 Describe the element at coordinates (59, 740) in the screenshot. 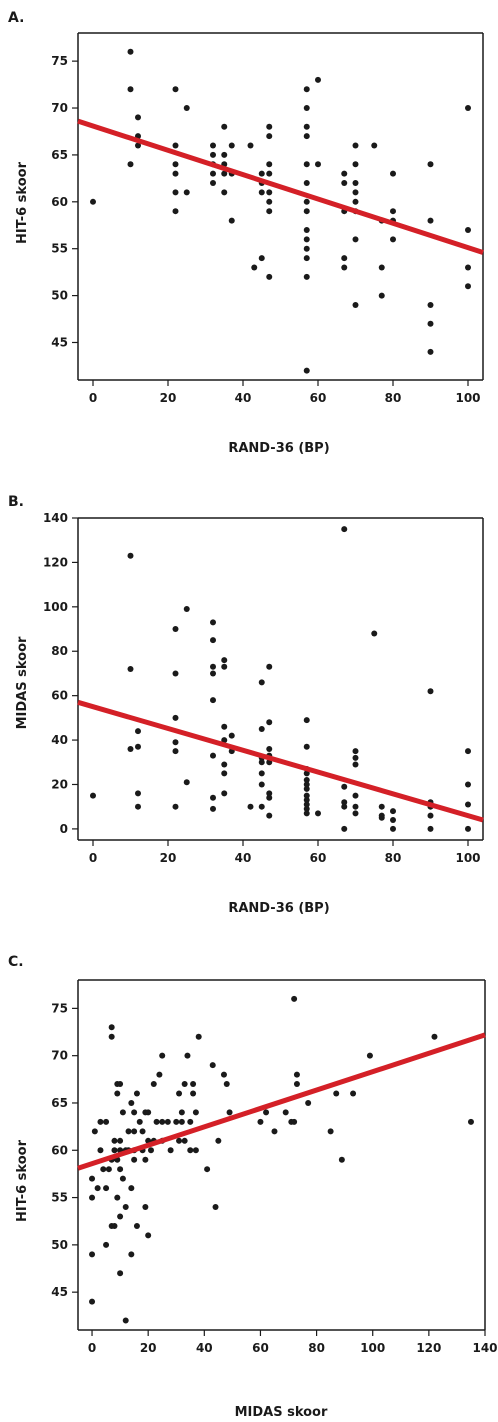

I see `y-tick-label: 40` at that location.